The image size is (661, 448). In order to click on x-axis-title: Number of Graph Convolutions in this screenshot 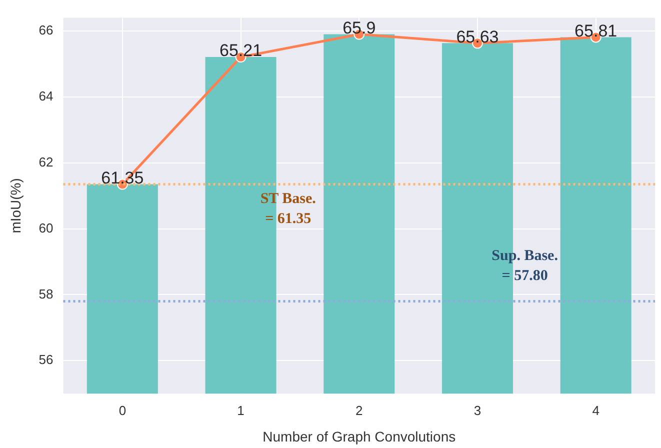, I will do `click(359, 436)`.